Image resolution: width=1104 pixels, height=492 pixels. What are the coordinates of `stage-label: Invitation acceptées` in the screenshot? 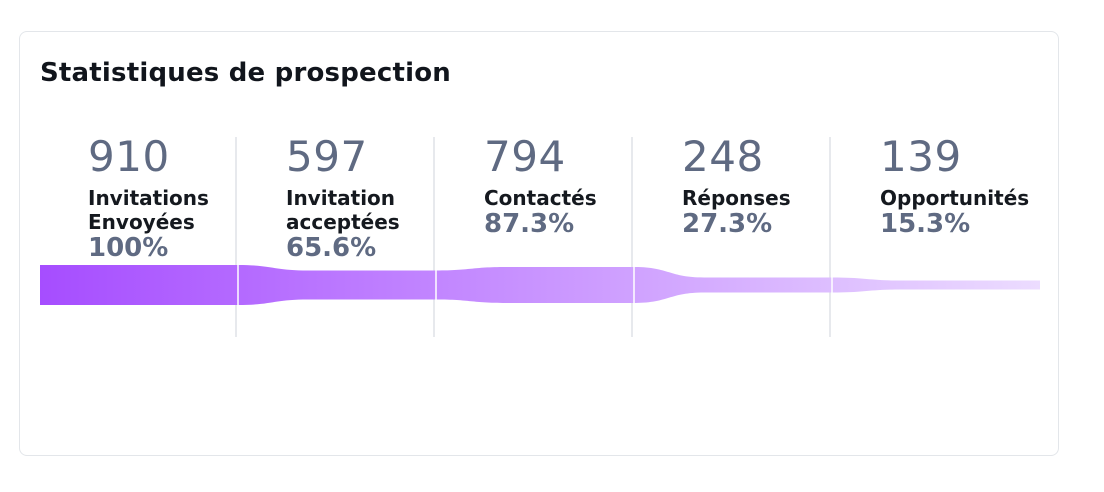 It's located at (343, 210).